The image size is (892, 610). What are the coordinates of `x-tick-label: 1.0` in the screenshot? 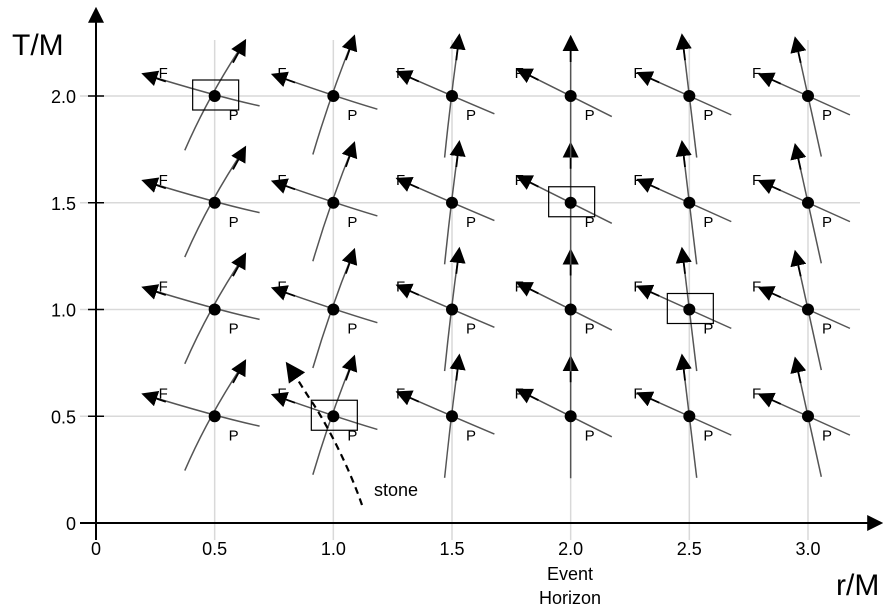 It's located at (333, 549).